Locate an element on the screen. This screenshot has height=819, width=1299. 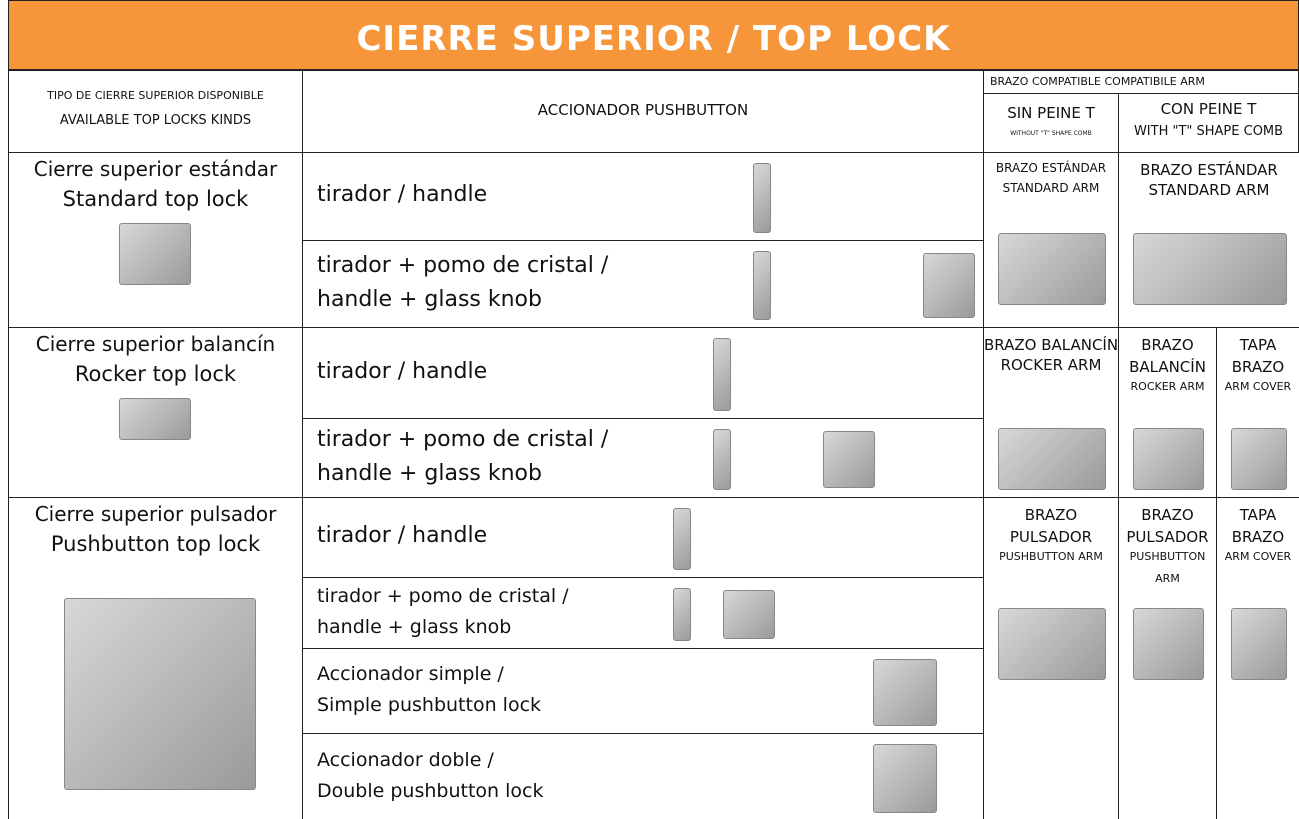
lock-name: Standard top lock is located at coordinates (155, 199).